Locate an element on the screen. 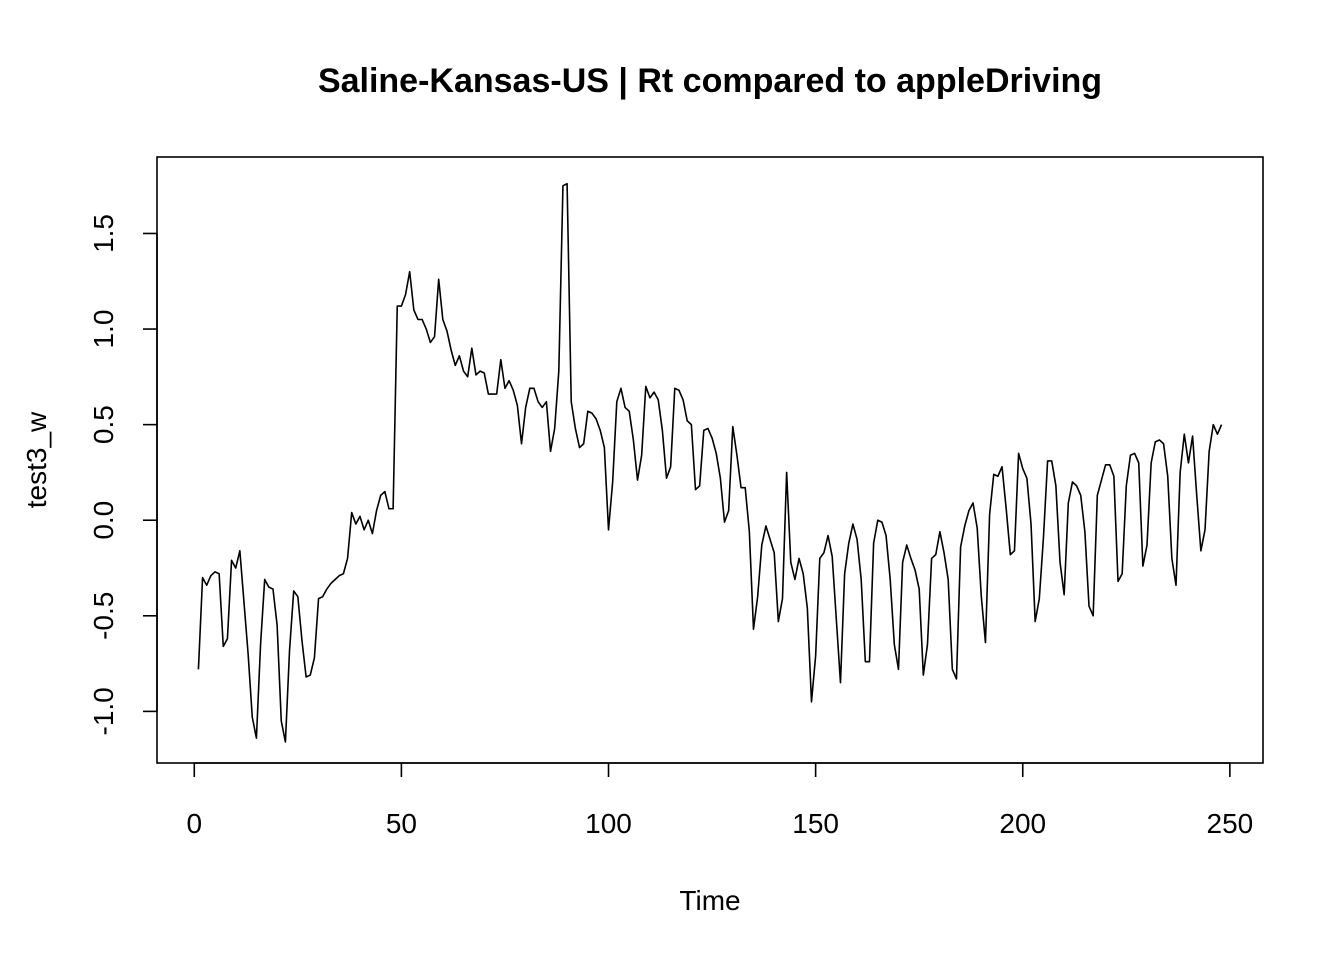 This screenshot has height=960, width=1344. x-tick-label: 250 is located at coordinates (1230, 823).